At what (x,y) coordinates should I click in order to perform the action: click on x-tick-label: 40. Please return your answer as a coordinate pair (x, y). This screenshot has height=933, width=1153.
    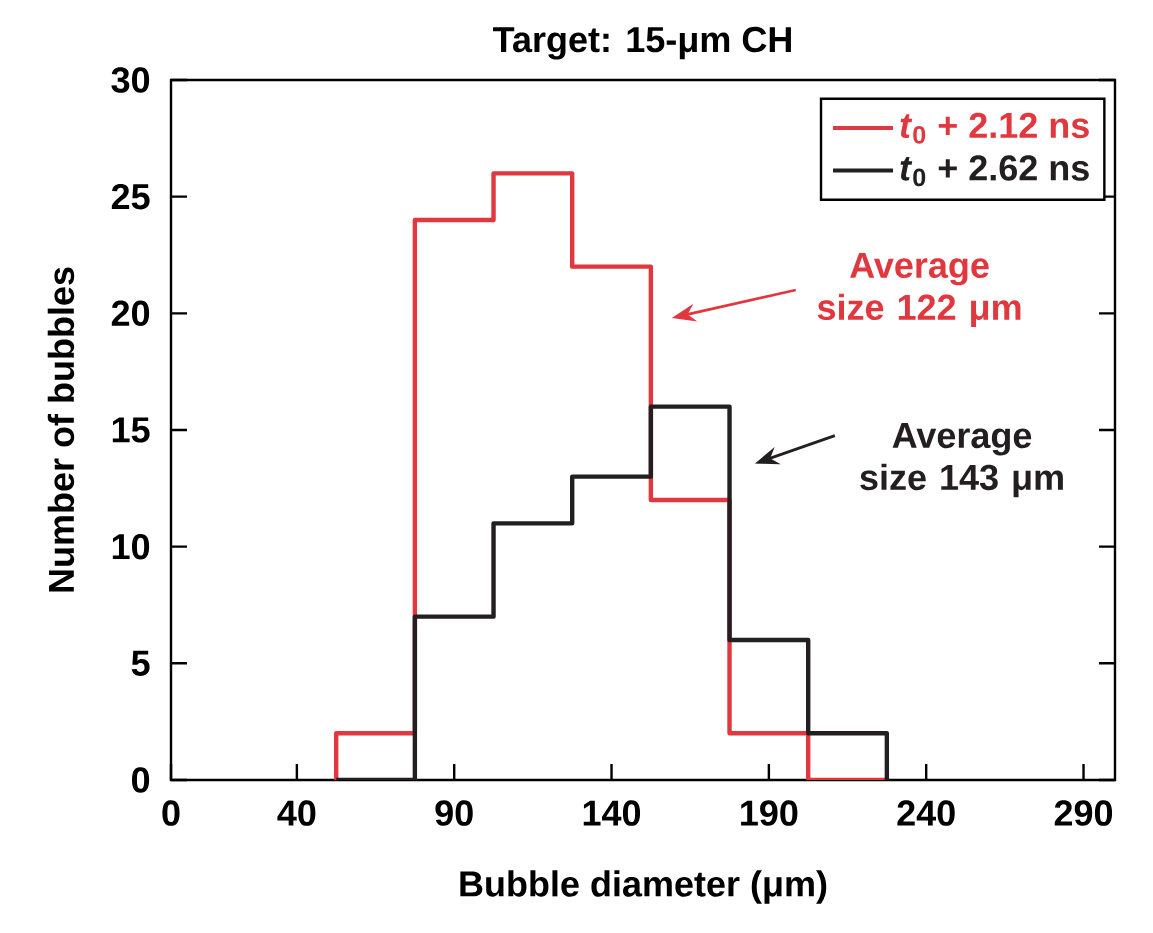
    Looking at the image, I should click on (296, 813).